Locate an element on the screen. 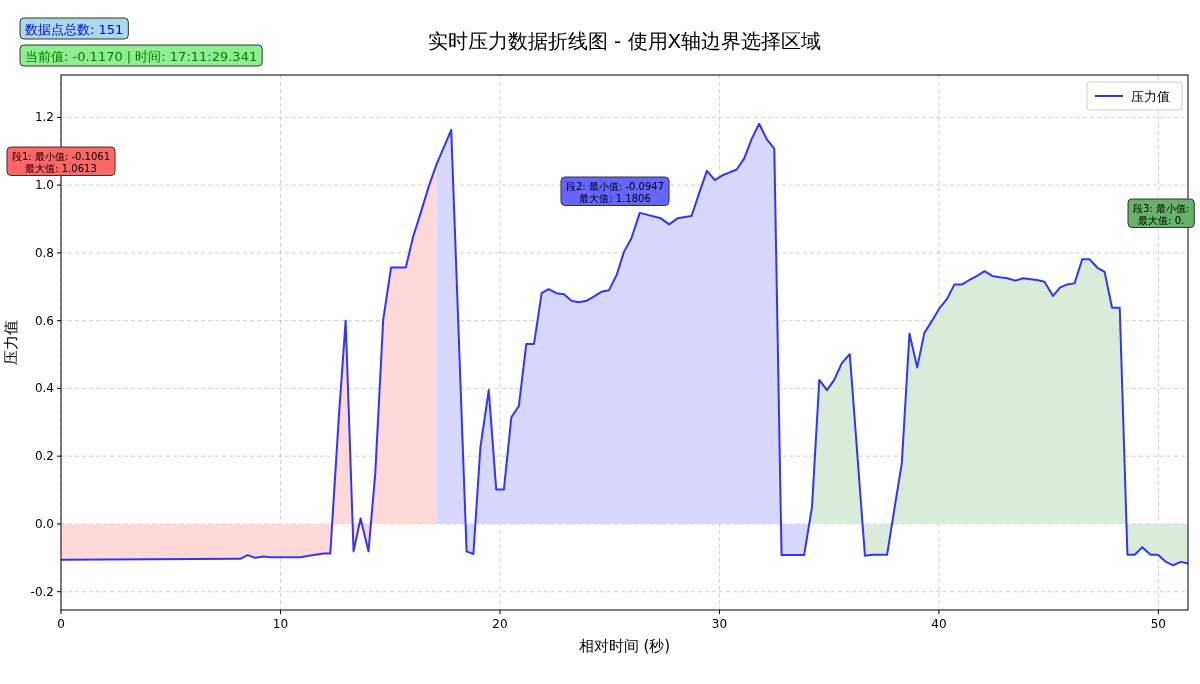 This screenshot has height=684, width=1200. legend-label: 压力值 is located at coordinates (1150, 96).